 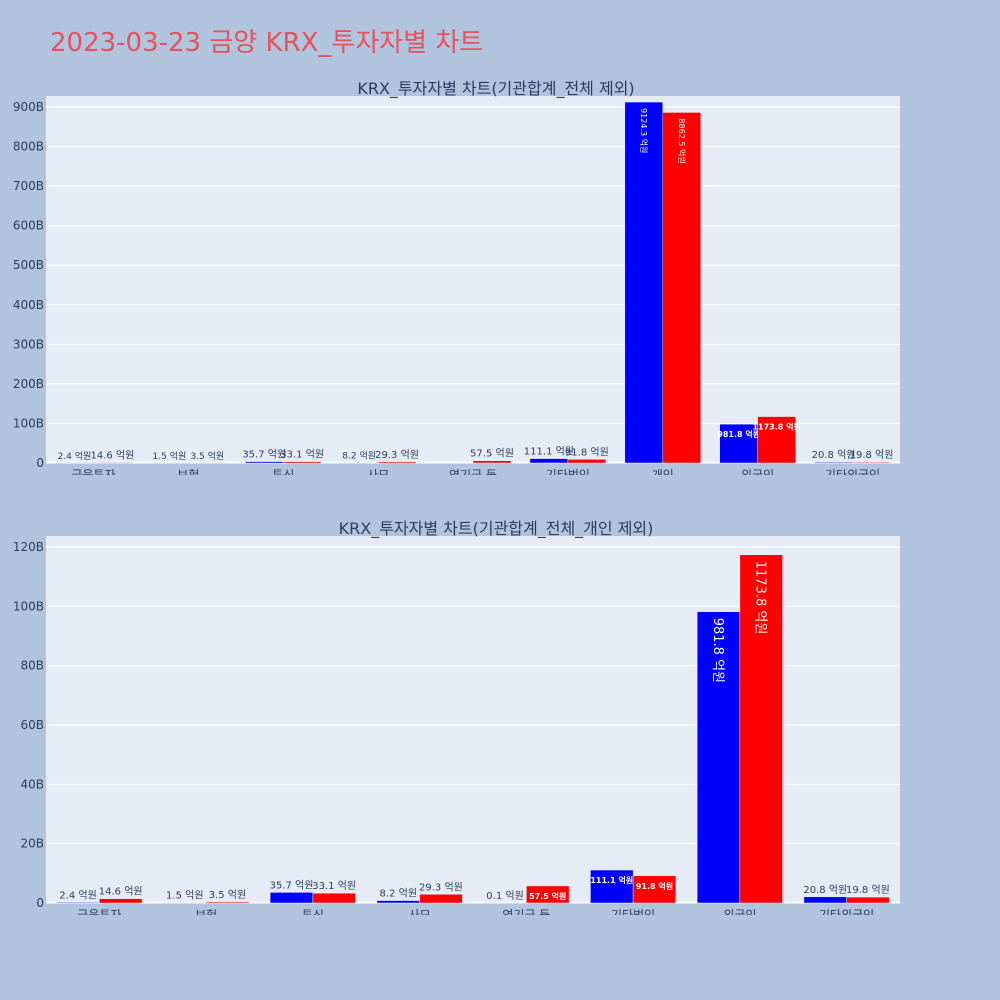 What do you see at coordinates (28, 305) in the screenshot?
I see `y-tick-label: 400B` at bounding box center [28, 305].